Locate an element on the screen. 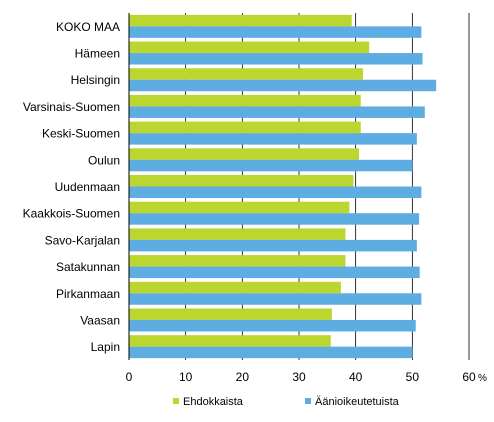 Image resolution: width=494 pixels, height=422 pixels. x-tick-label: 0 is located at coordinates (129, 377).